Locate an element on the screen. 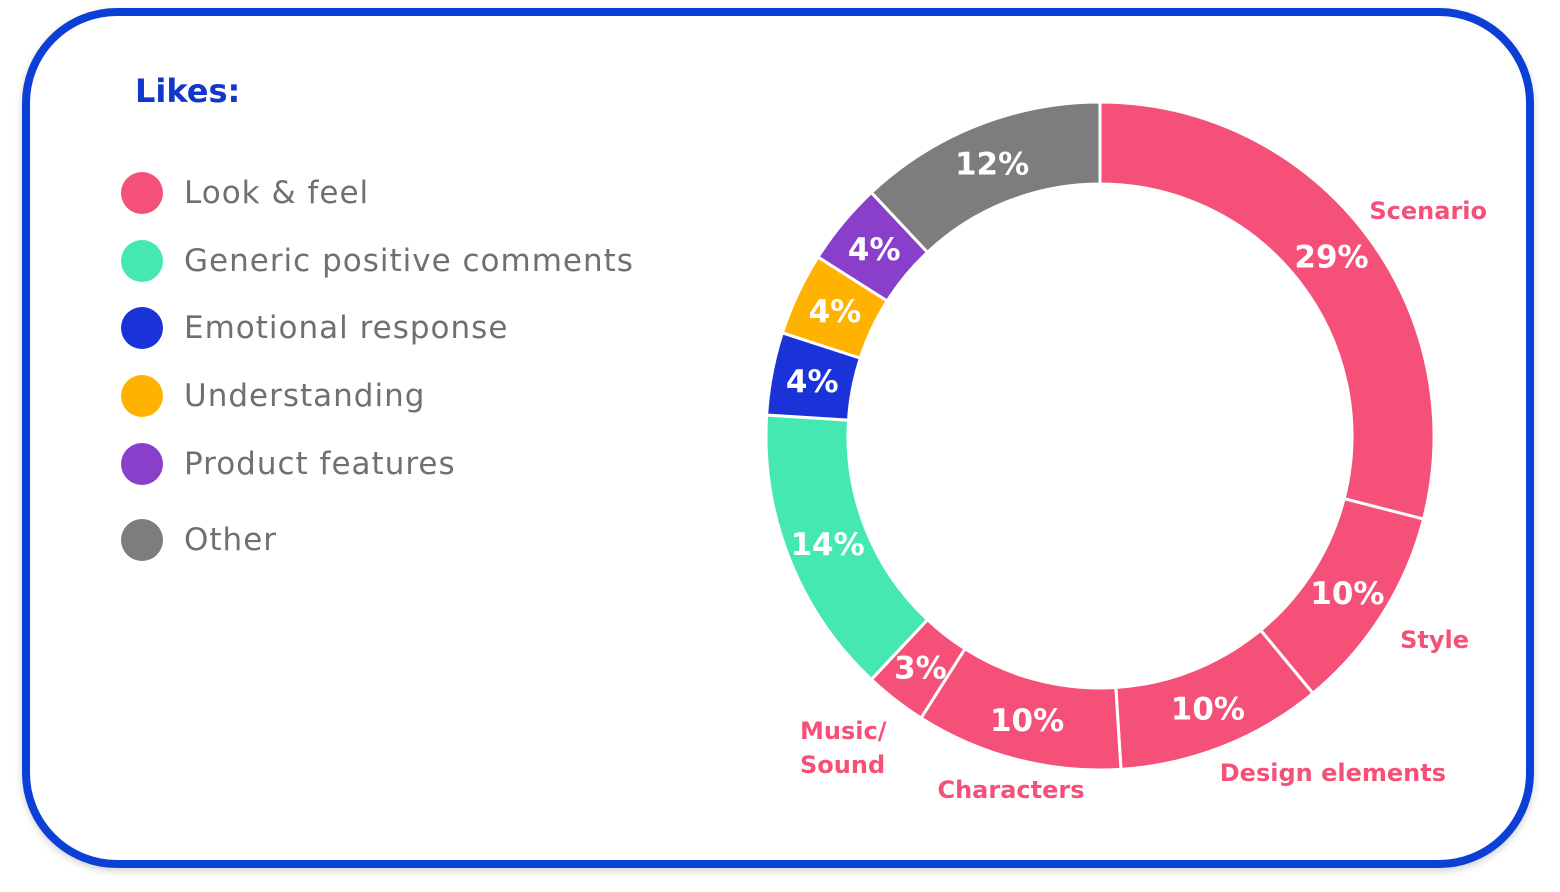 This screenshot has width=1560, height=892. legend-label: Emotional response is located at coordinates (346, 328).